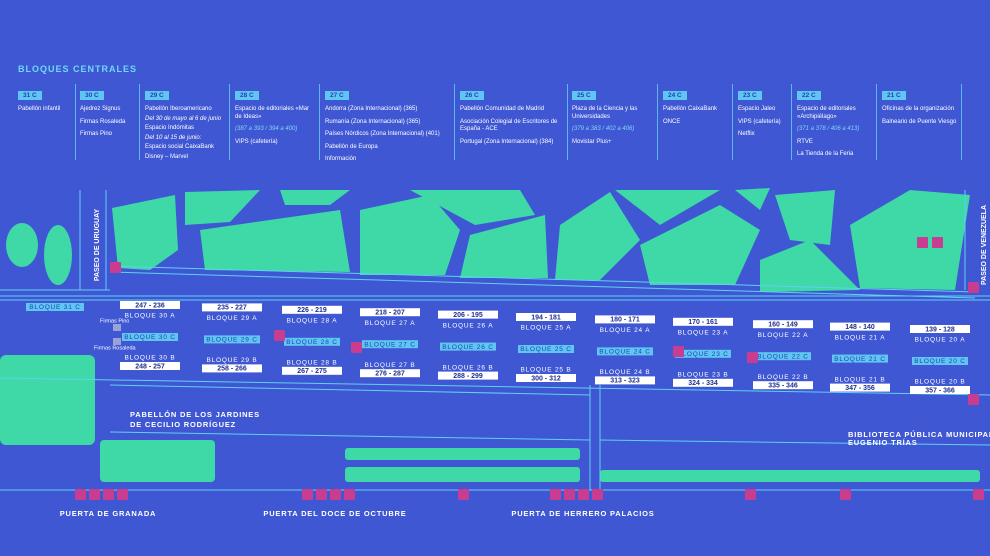 The height and width of the screenshot is (556, 990). I want to click on legend-item: Disney – Marvel, so click(167, 156).